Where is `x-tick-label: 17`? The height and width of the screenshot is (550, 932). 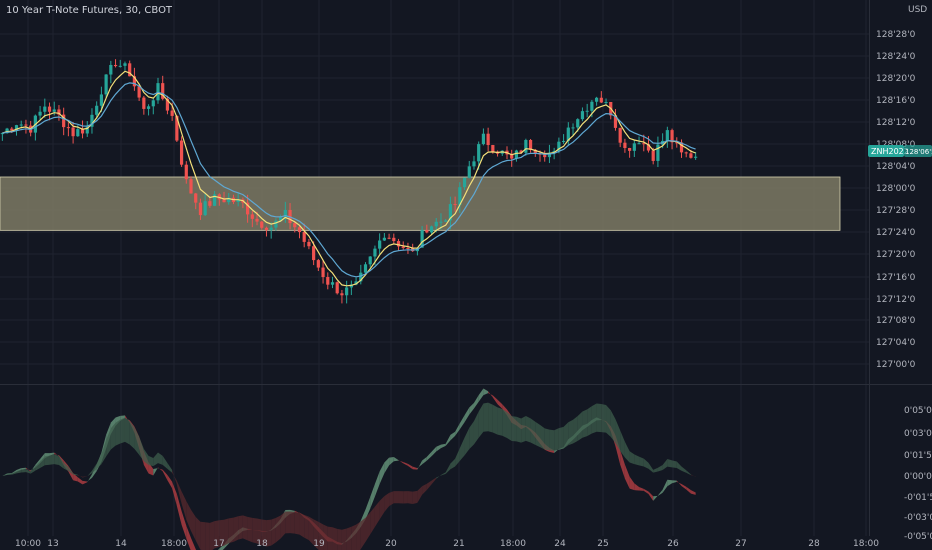
x-tick-label: 17 is located at coordinates (218, 544).